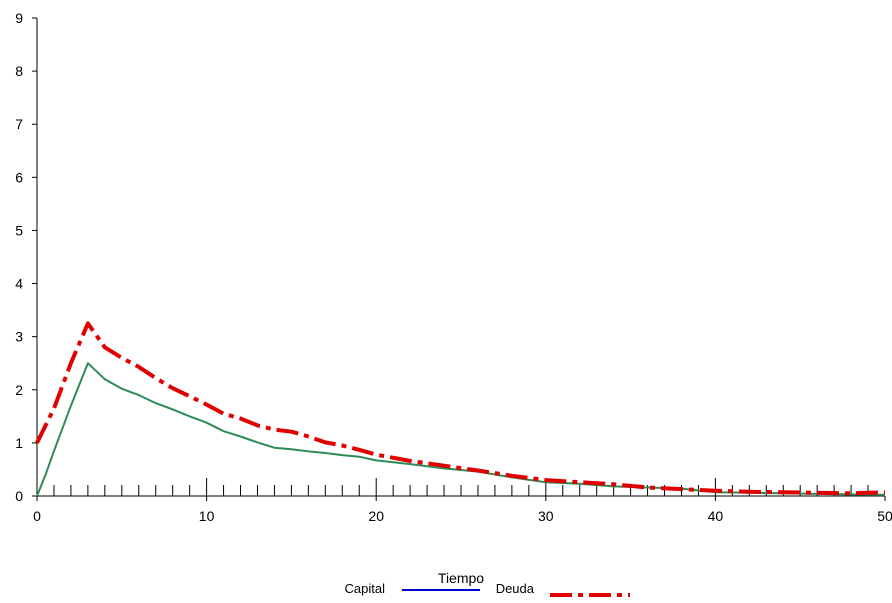  I want to click on x-tick-label: 30, so click(546, 516).